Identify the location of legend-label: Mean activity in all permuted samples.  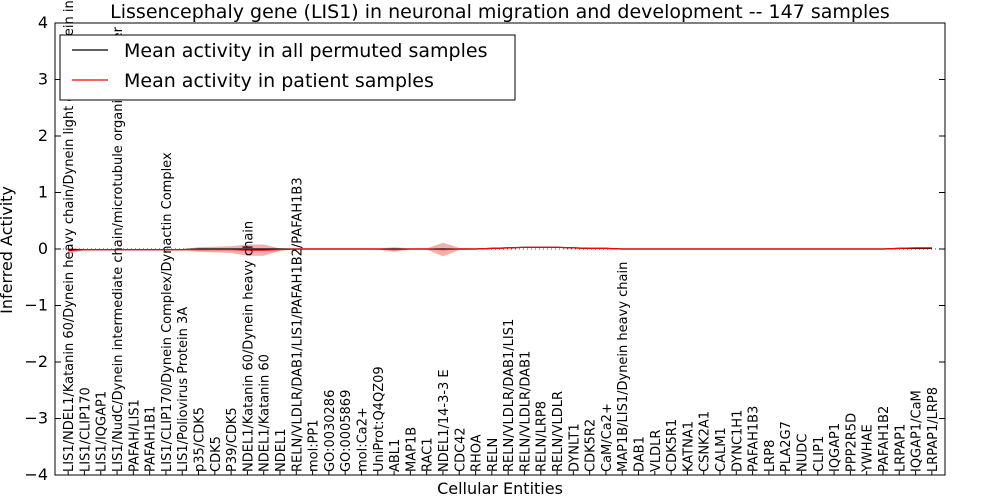
(305, 51).